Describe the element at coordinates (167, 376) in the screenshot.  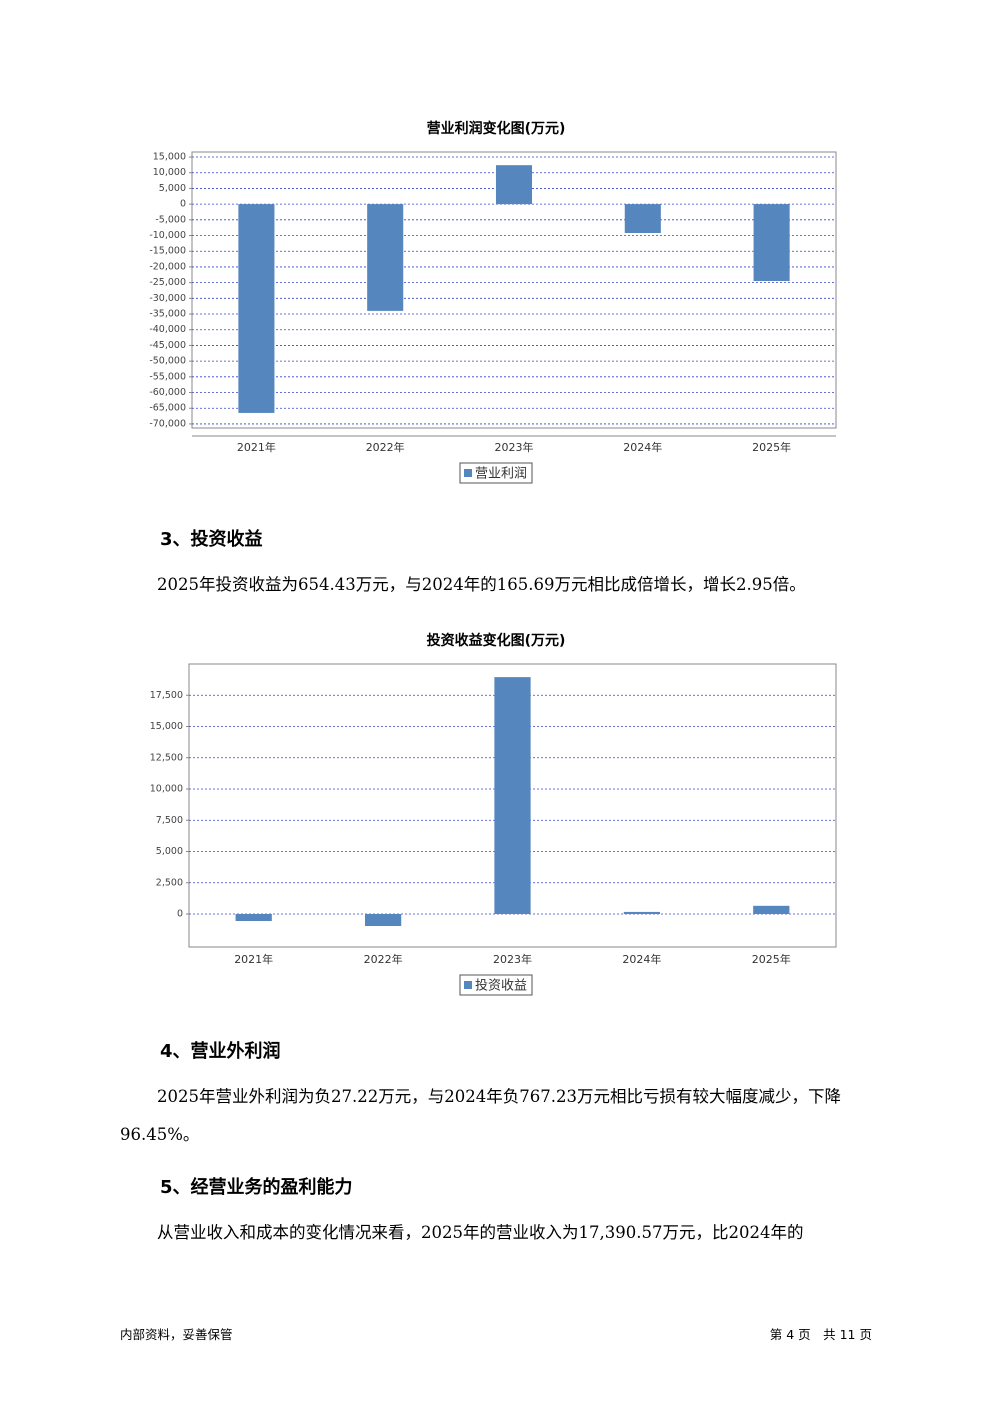
I see `y-tick-label: -55,000` at that location.